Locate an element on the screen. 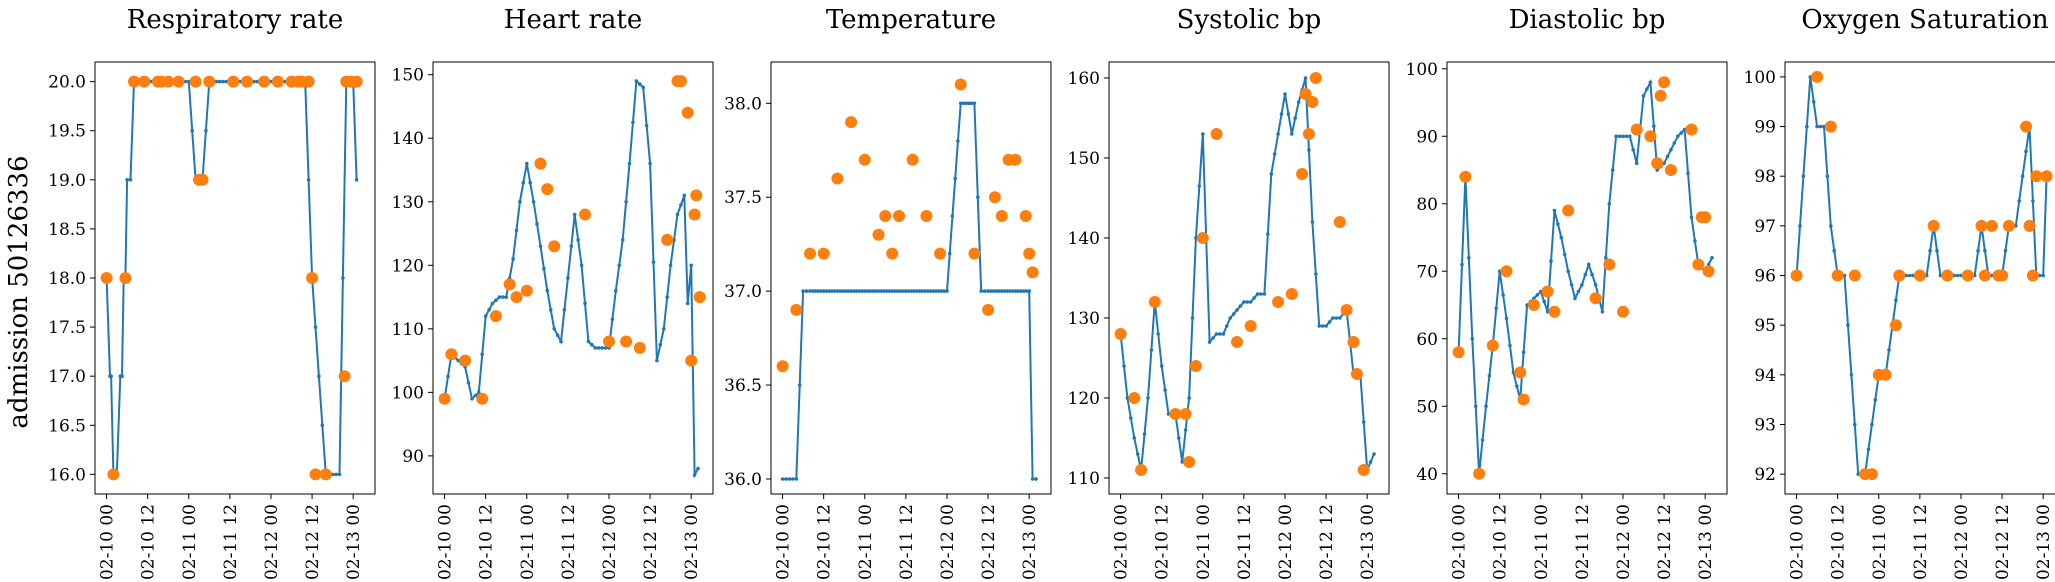 The height and width of the screenshot is (582, 2055). y-tick-label: 17.0 is located at coordinates (67, 377).